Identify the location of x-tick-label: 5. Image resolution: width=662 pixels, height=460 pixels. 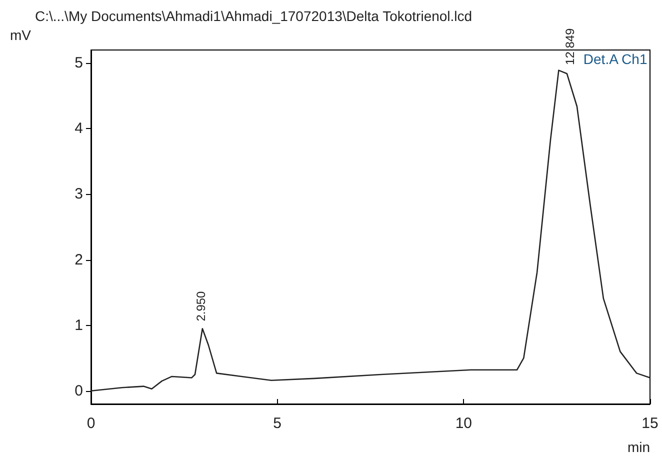
(277, 423).